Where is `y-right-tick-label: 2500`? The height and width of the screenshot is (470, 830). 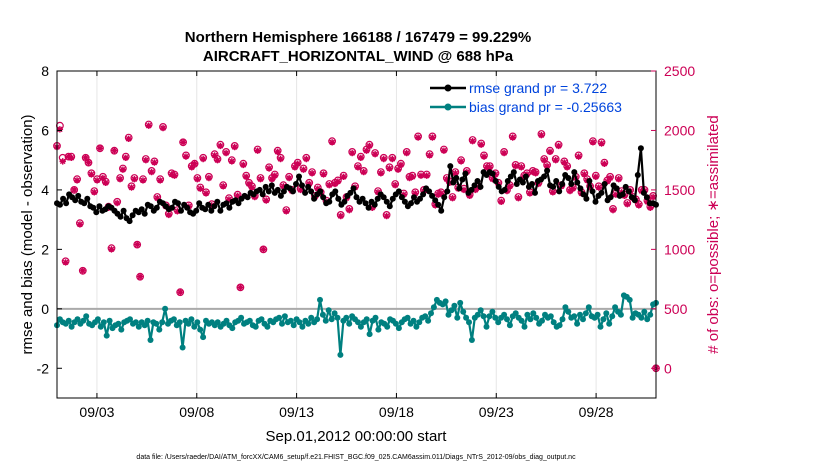 y-right-tick-label: 2500 is located at coordinates (679, 71).